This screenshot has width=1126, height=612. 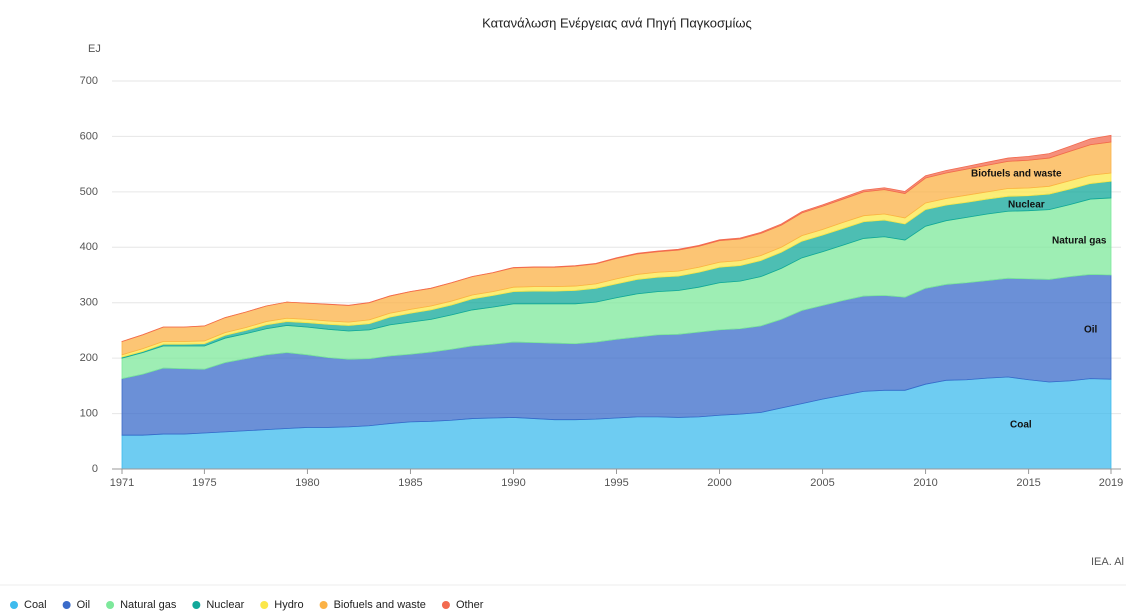 I want to click on x-tick-label: 1985, so click(x=410, y=483).